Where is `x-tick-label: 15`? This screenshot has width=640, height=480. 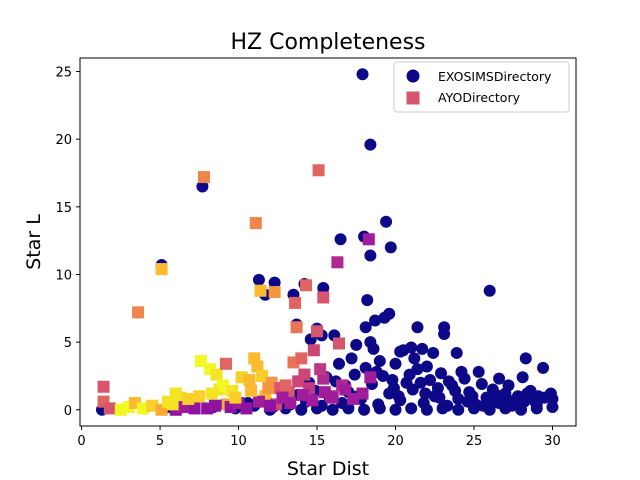 x-tick-label: 15 is located at coordinates (317, 441).